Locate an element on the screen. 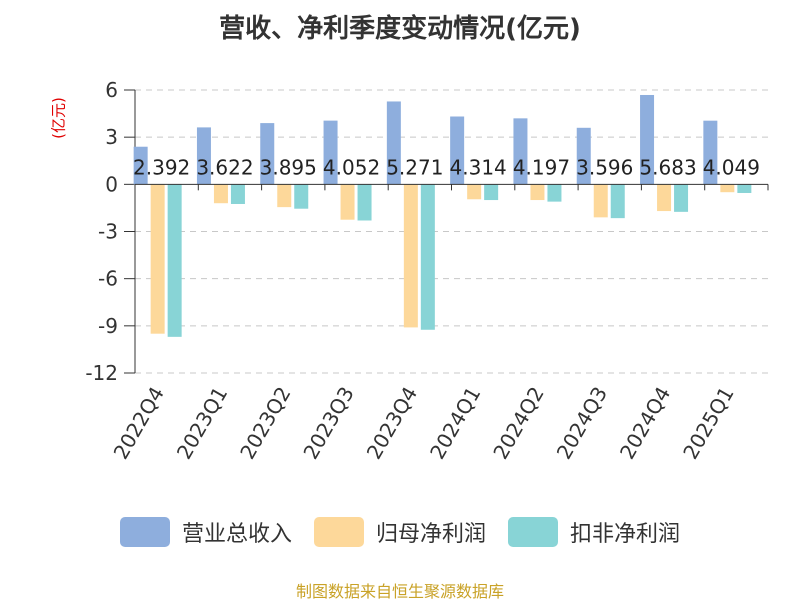  legend-label-net-profit: 归母净利润 is located at coordinates (430, 534).